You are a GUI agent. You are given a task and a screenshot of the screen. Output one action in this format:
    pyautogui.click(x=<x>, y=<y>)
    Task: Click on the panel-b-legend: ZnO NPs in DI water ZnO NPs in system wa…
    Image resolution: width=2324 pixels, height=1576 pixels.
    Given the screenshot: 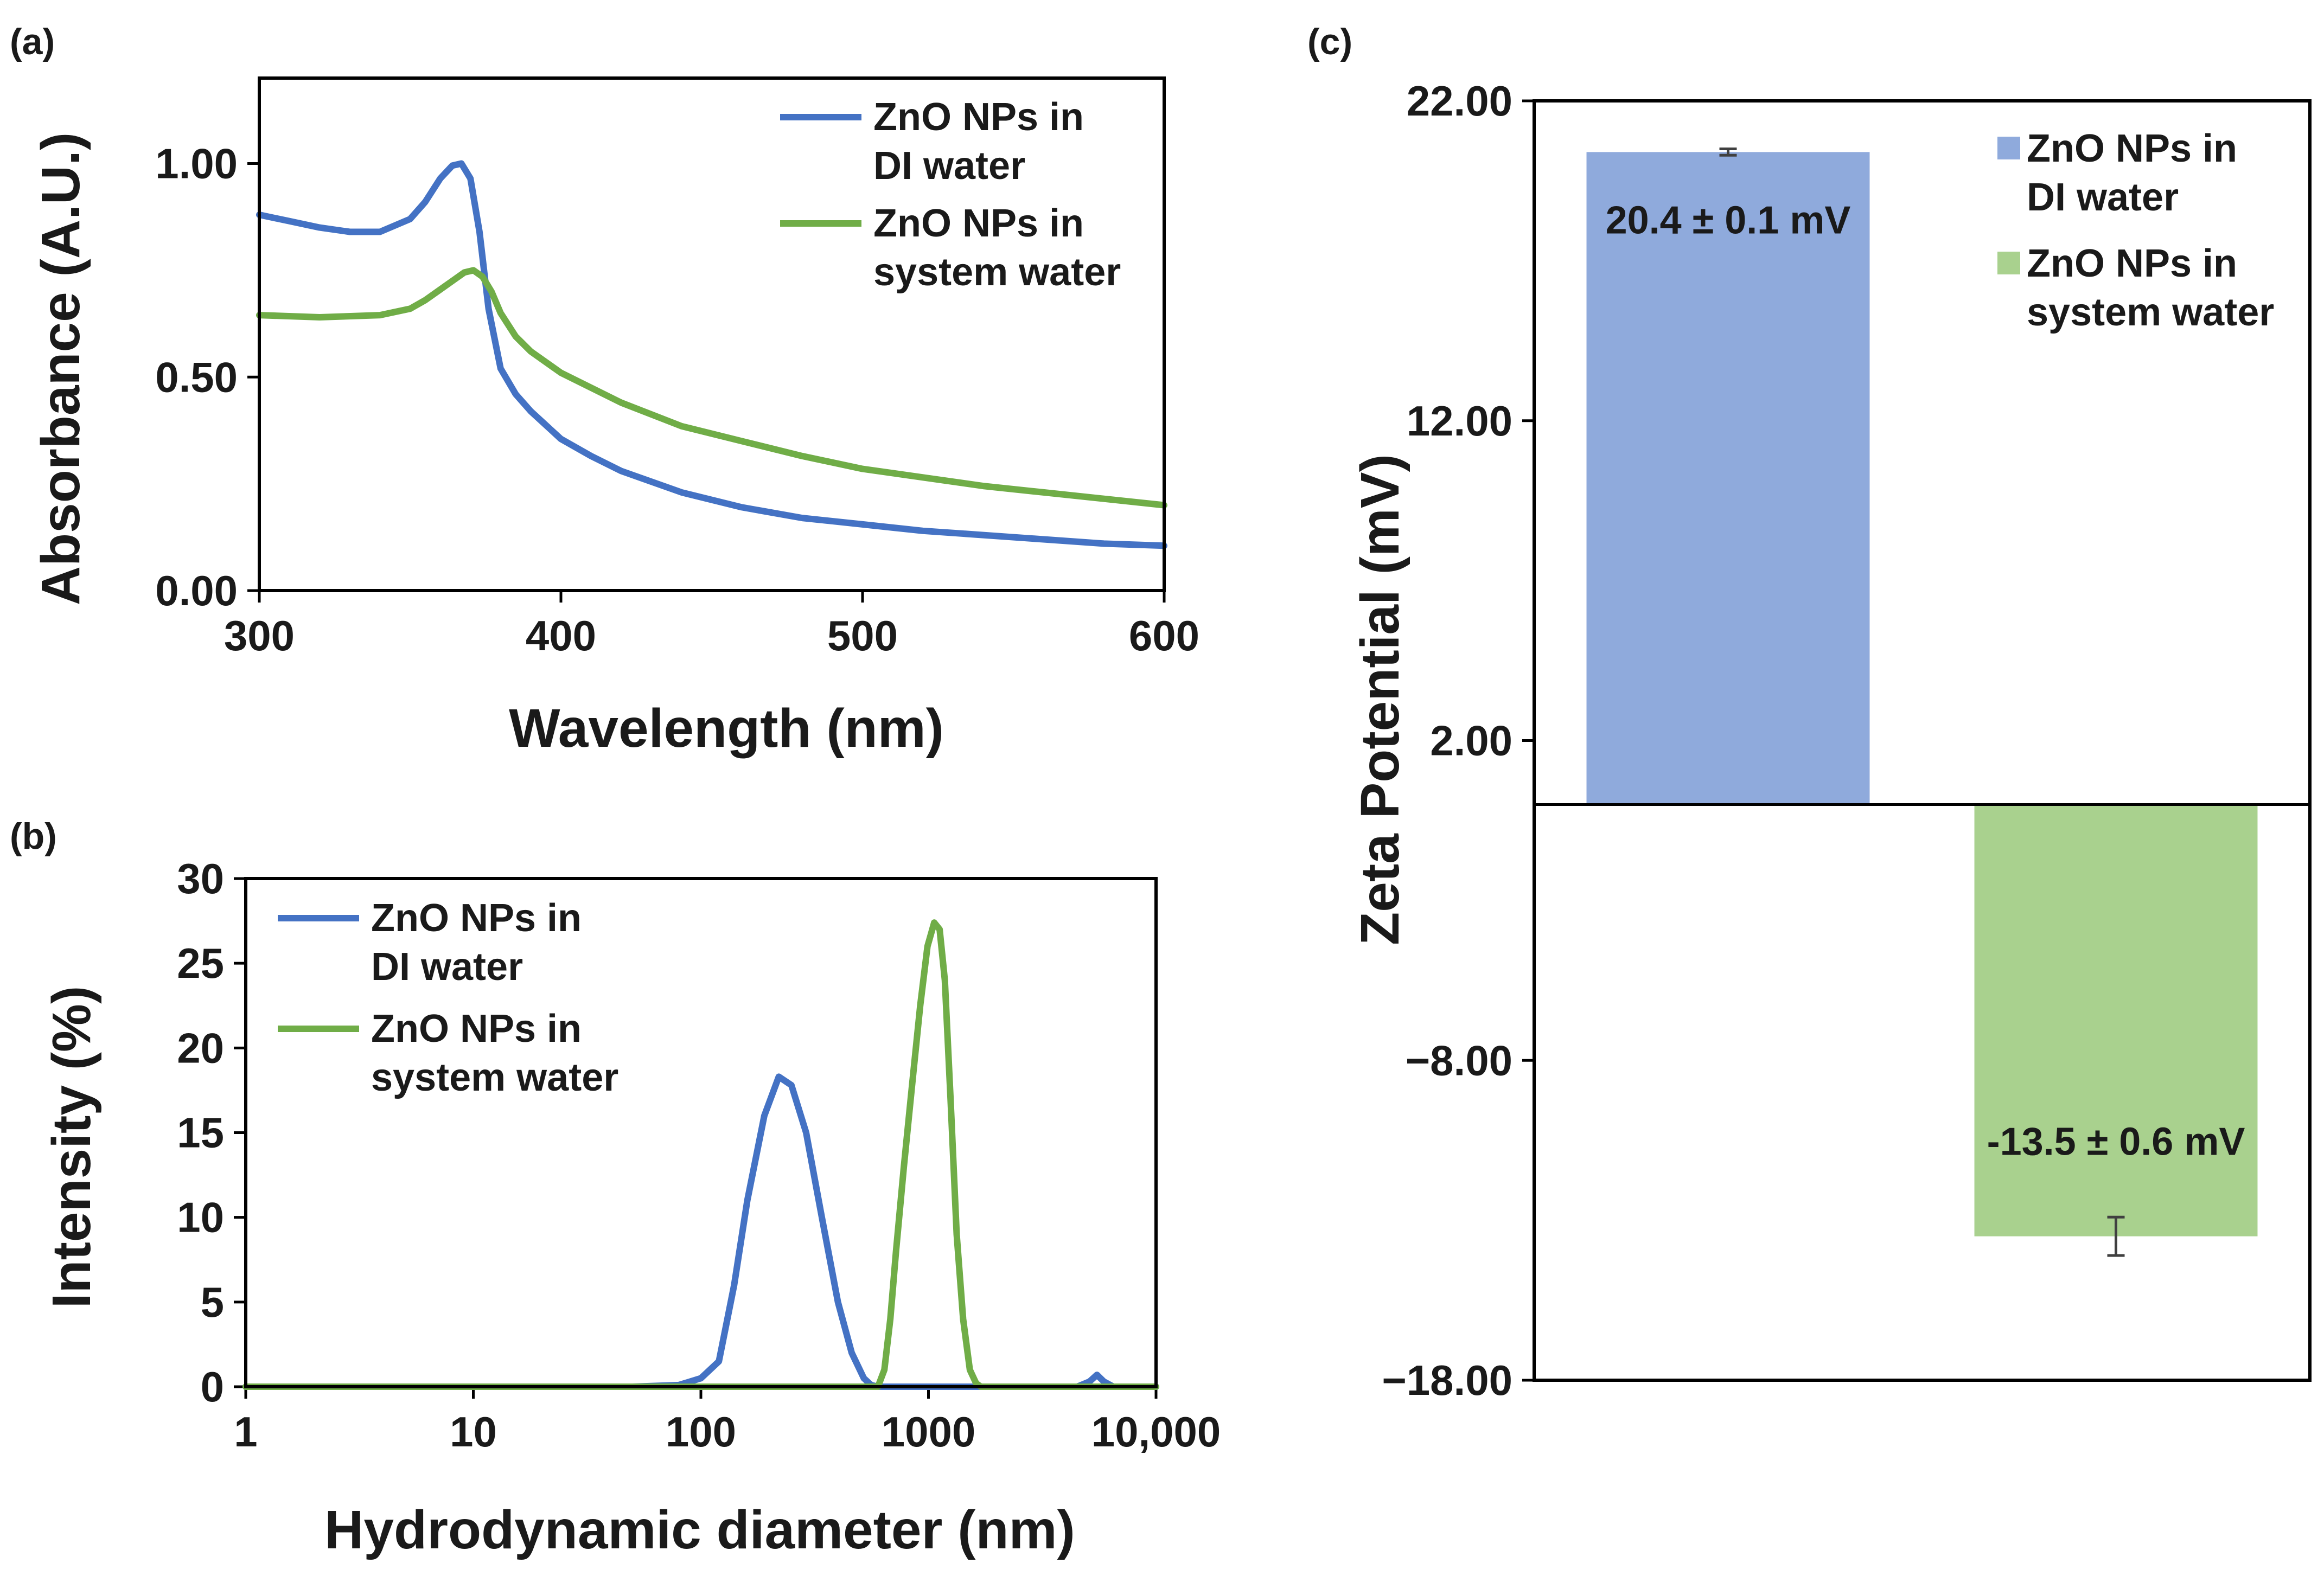 What is the action you would take?
    pyautogui.click(x=448, y=997)
    